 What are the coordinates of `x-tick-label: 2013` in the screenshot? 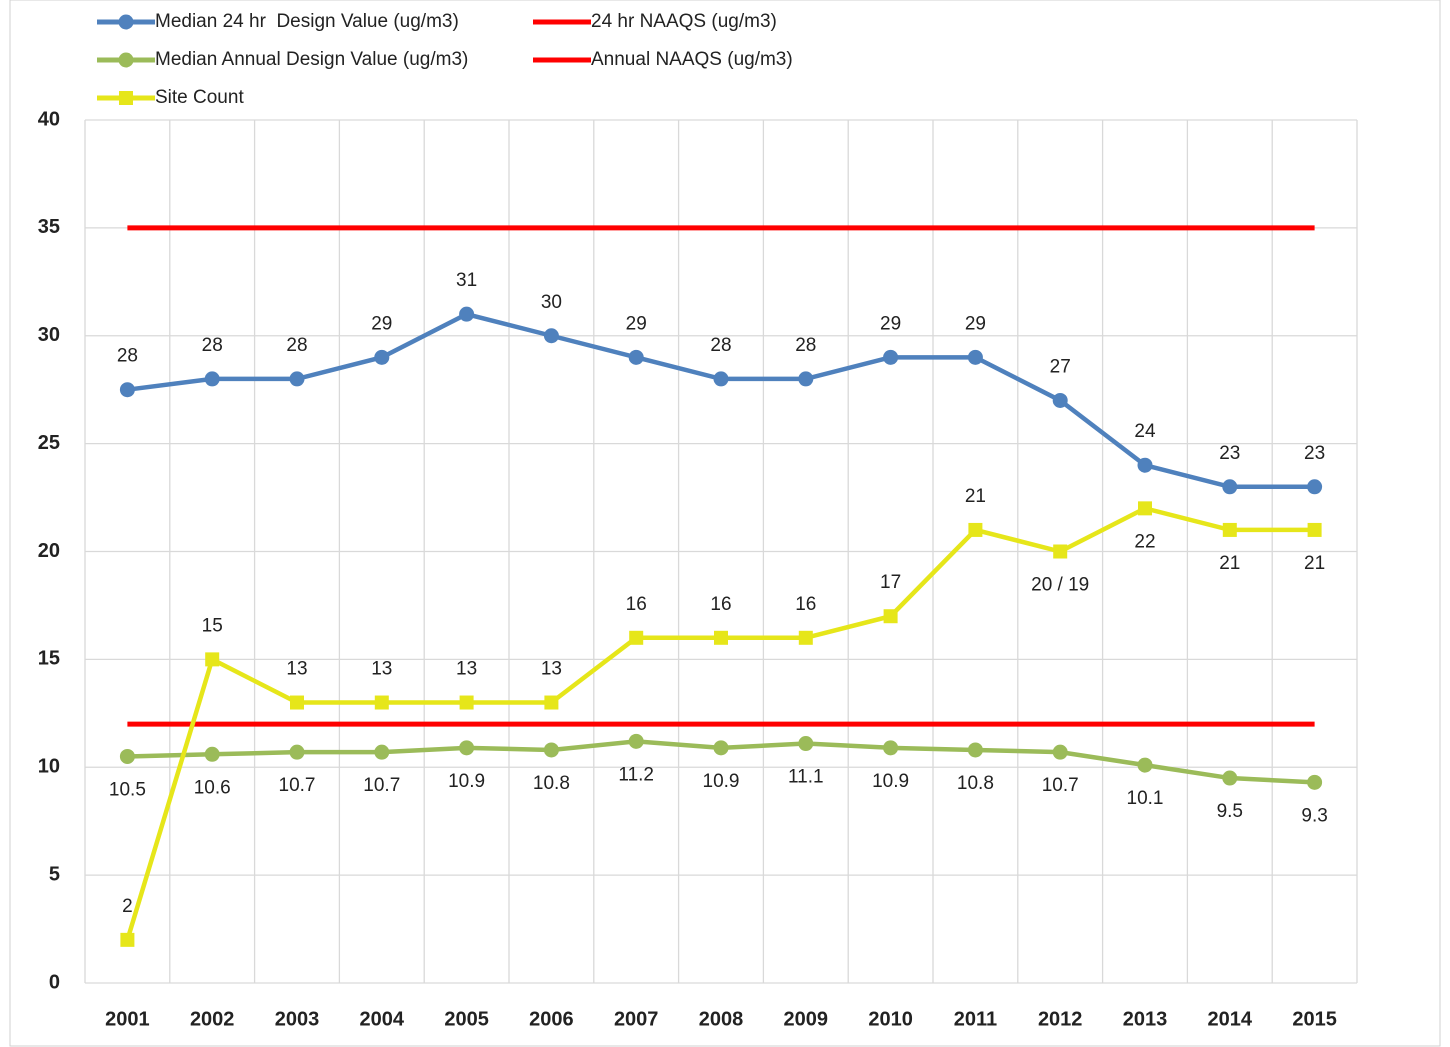 It's located at (1145, 1019).